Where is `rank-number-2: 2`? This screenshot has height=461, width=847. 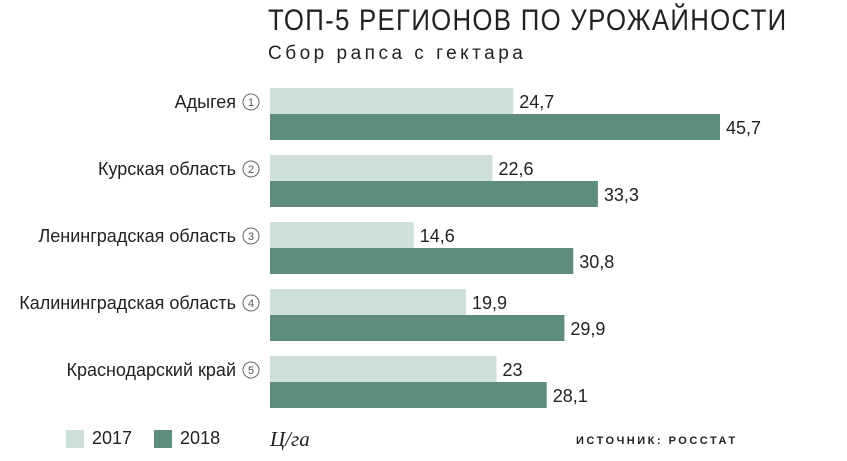 rank-number-2: 2 is located at coordinates (251, 170).